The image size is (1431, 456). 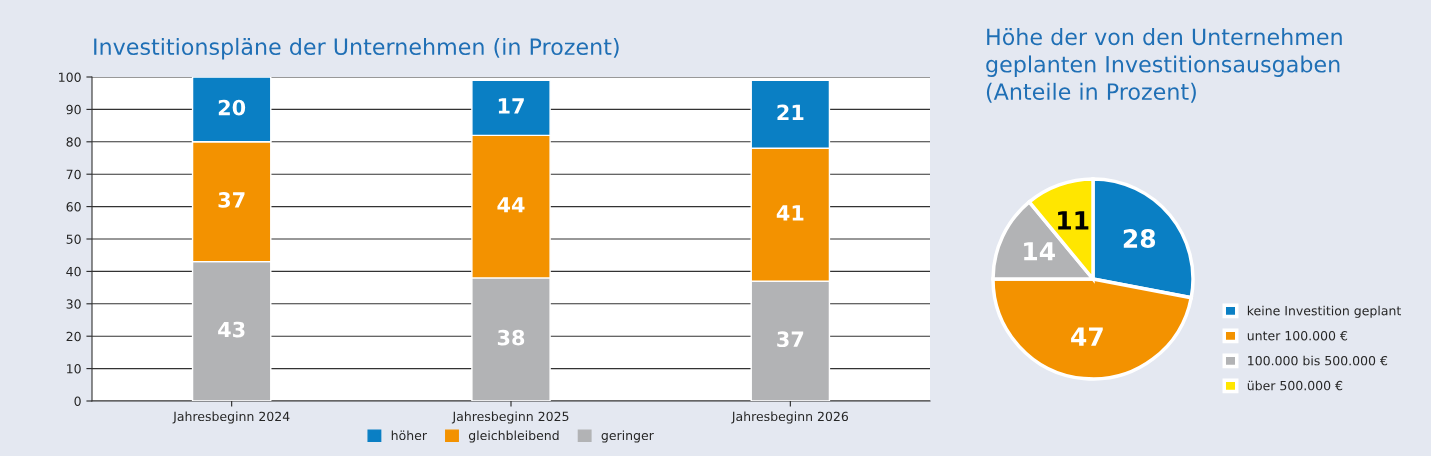 What do you see at coordinates (70, 77) in the screenshot?
I see `y-tick-label: 100` at bounding box center [70, 77].